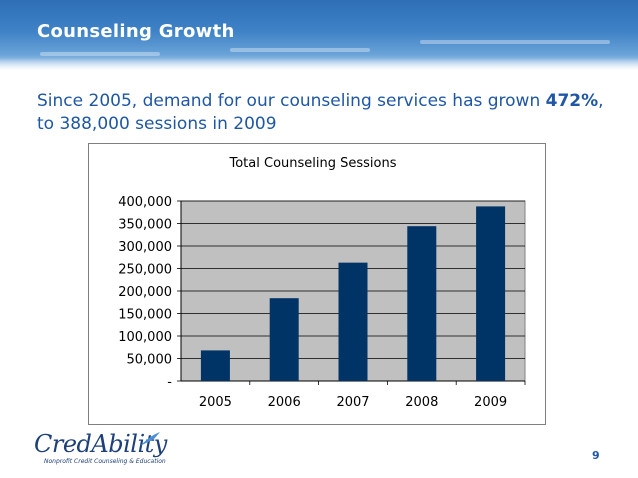 The width and height of the screenshot is (638, 478). Describe the element at coordinates (215, 402) in the screenshot. I see `x-tick-label: 2005` at that location.